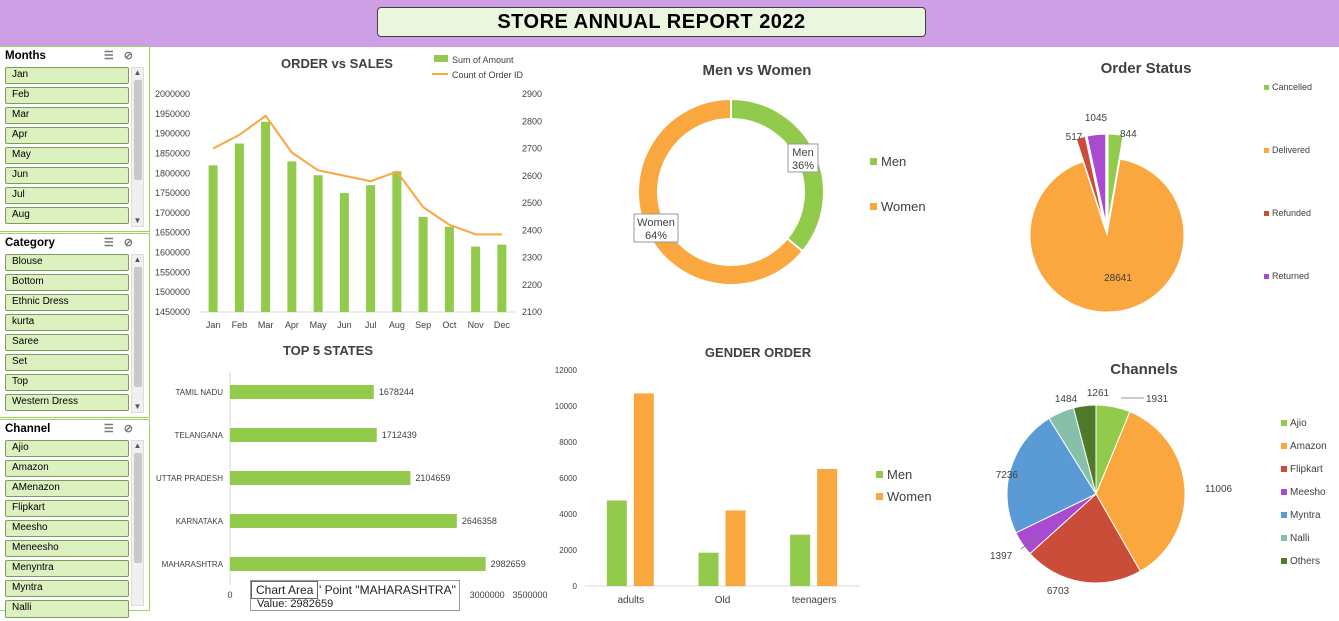 This screenshot has width=1339, height=621. What do you see at coordinates (67, 282) in the screenshot?
I see `slicer-item: Bottom` at bounding box center [67, 282].